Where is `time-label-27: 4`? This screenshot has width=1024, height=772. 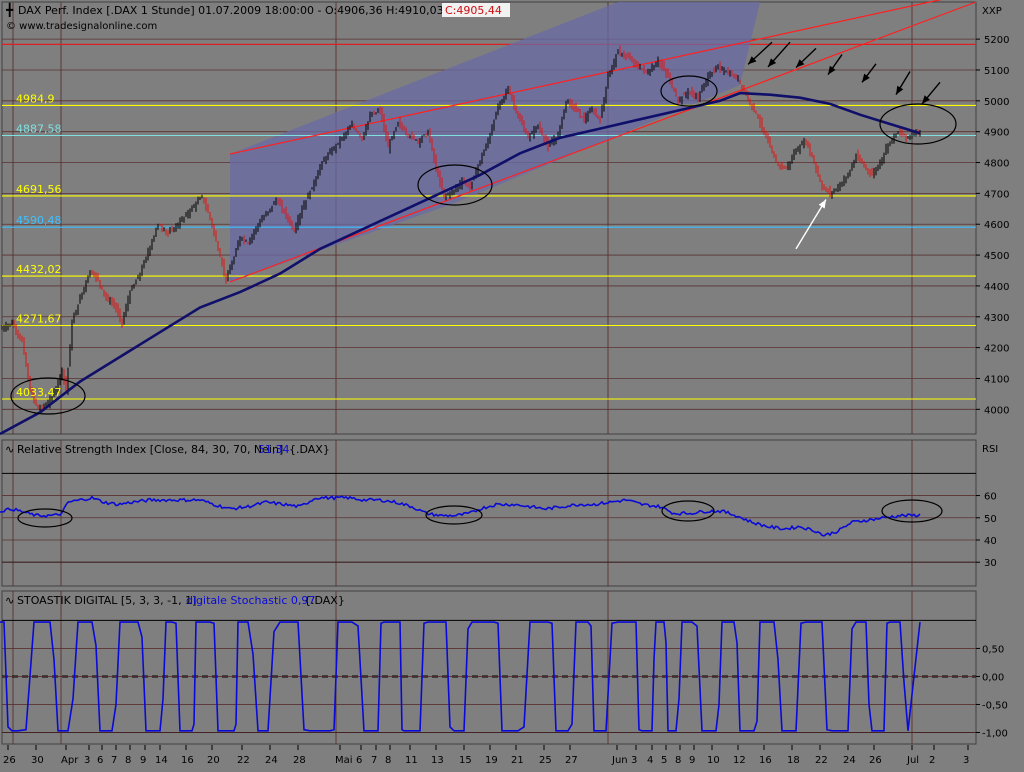 time-label-27: 4 is located at coordinates (650, 760).